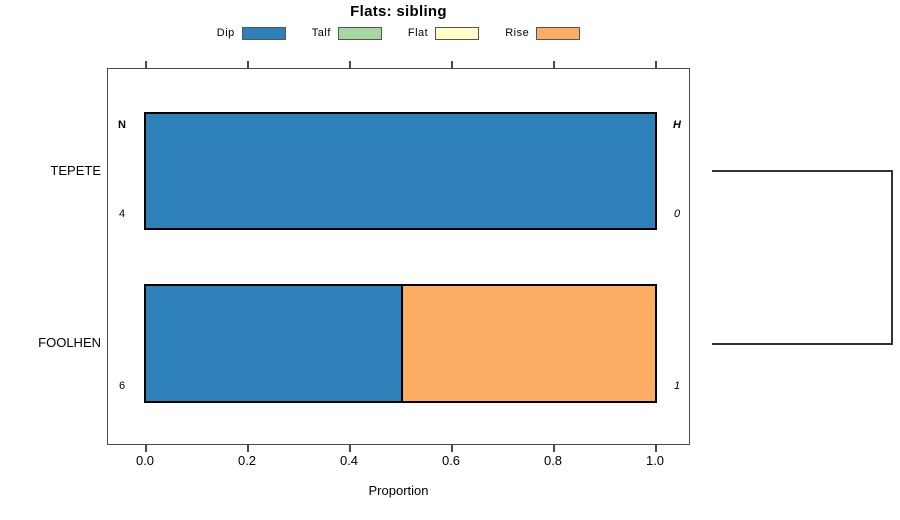 This screenshot has width=900, height=520. I want to click on h-value-foolhen: 1, so click(677, 386).